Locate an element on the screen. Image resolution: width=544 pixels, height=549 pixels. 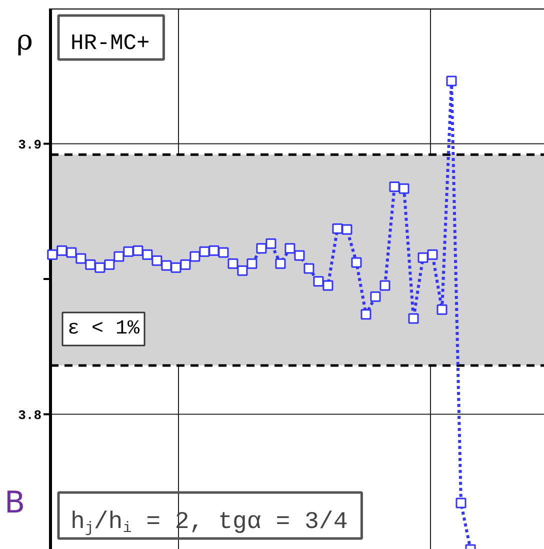
annotation: HR-MC+ is located at coordinates (110, 43).